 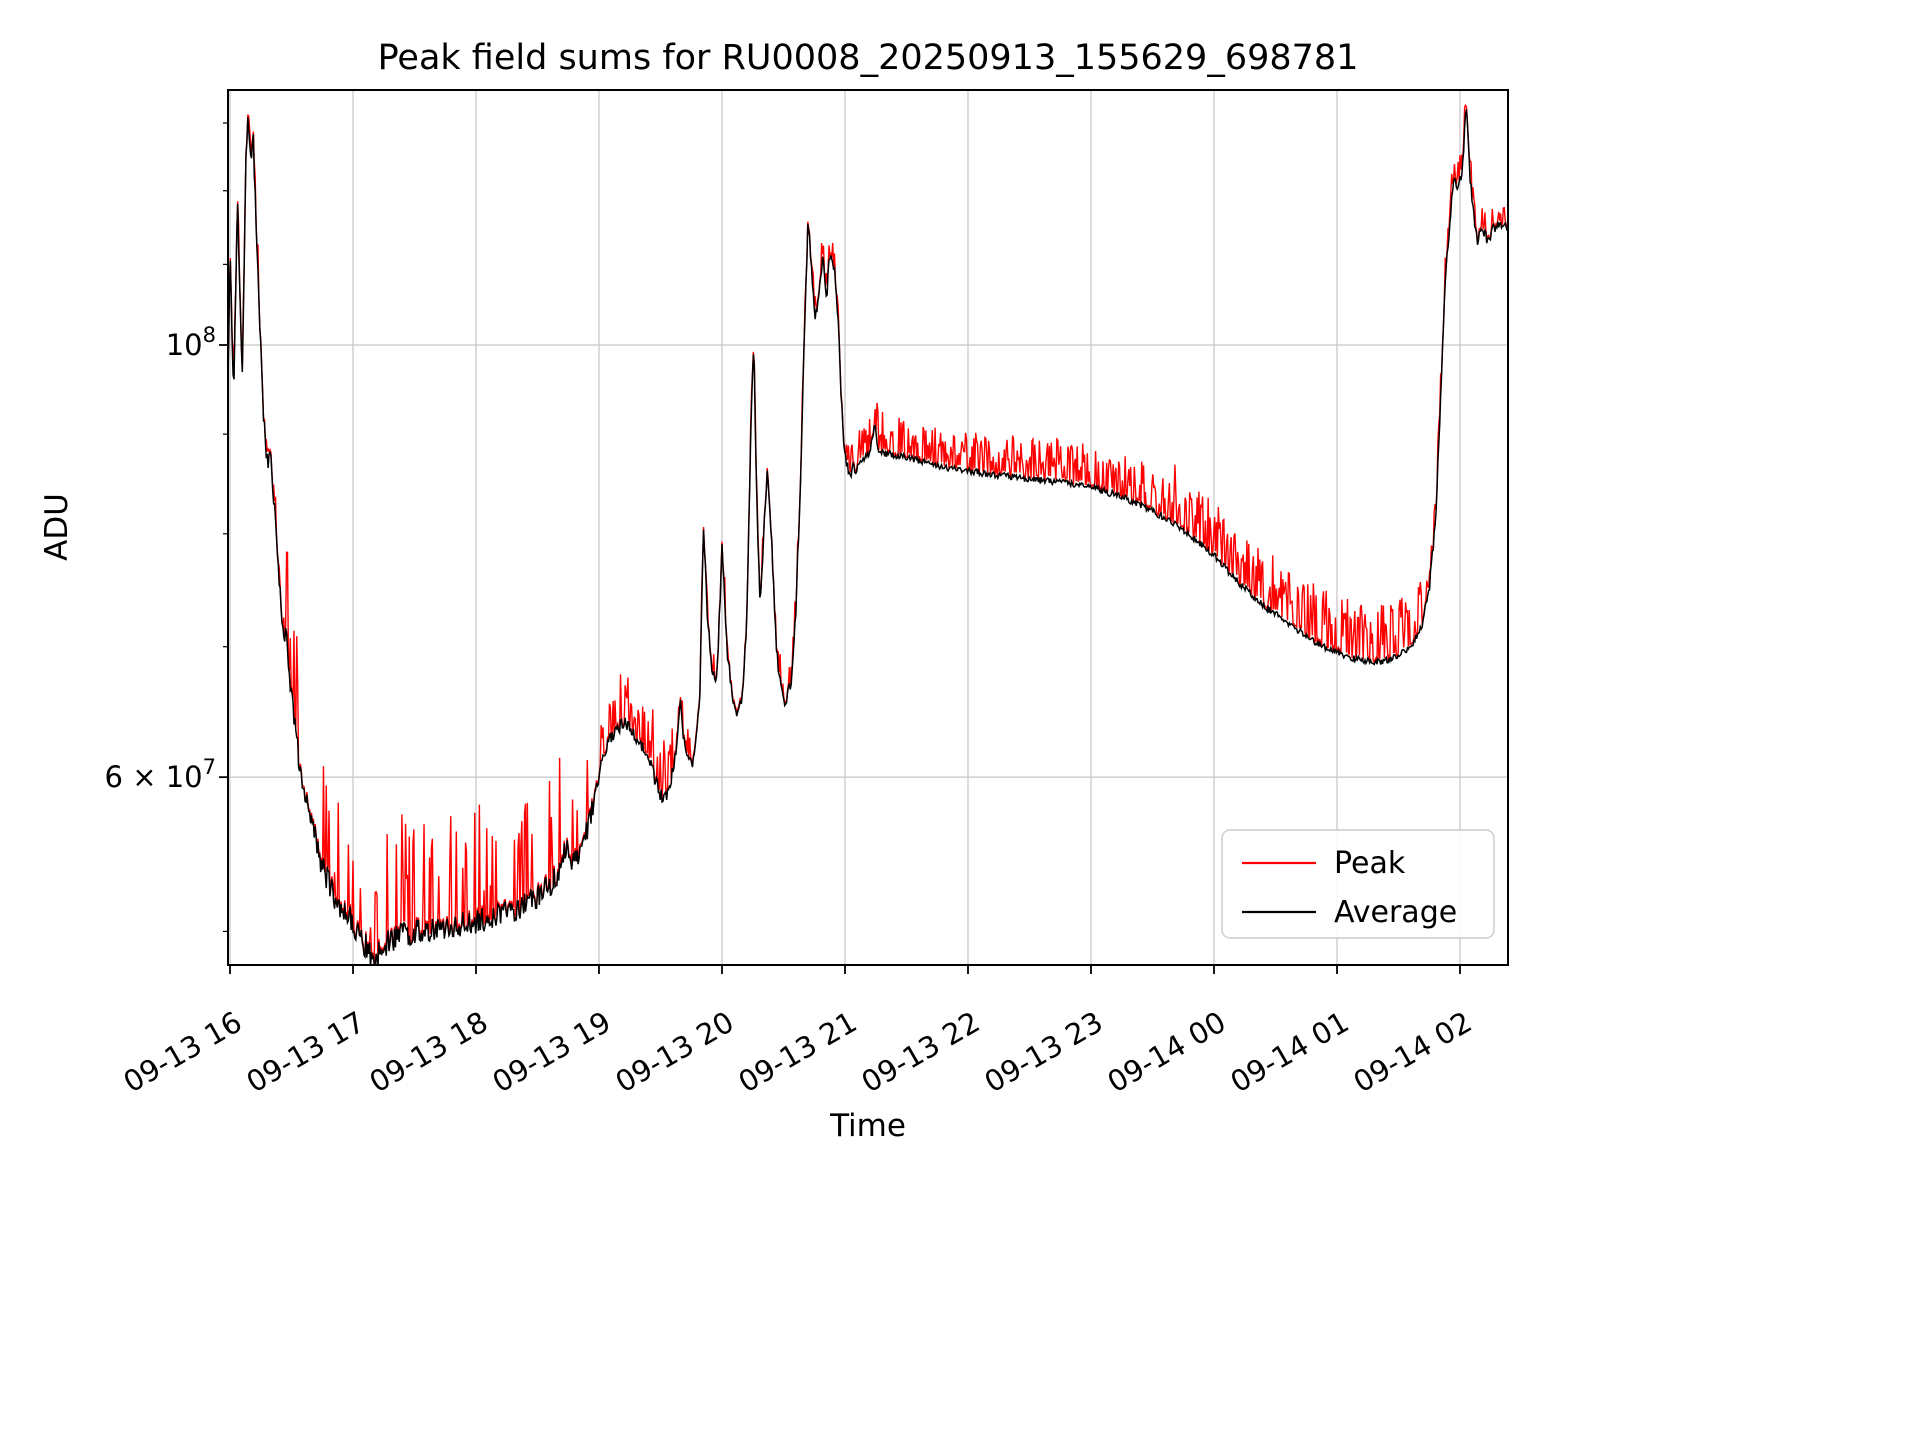 I want to click on x-tick-label: 09-13 20, so click(x=675, y=1052).